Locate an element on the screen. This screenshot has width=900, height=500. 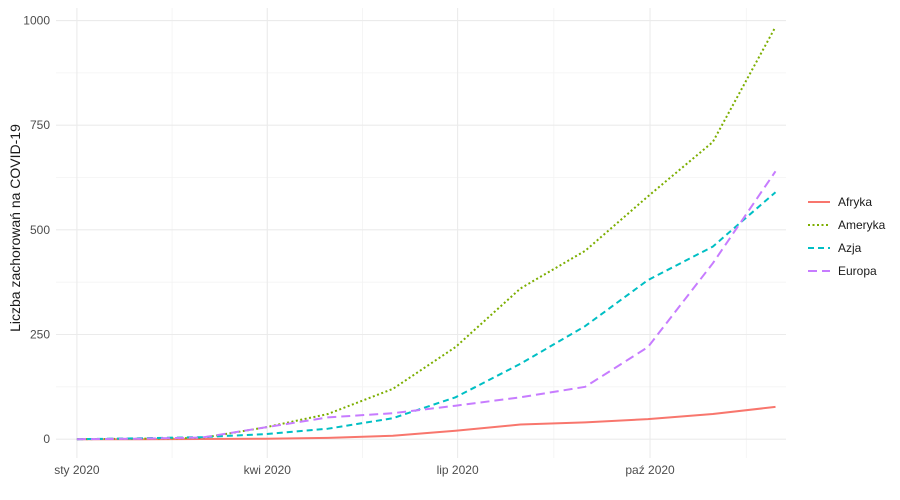
x-axis-ticks: sty 2020 kwi 2020 lip 2020 paź 2020 is located at coordinates (364, 470).